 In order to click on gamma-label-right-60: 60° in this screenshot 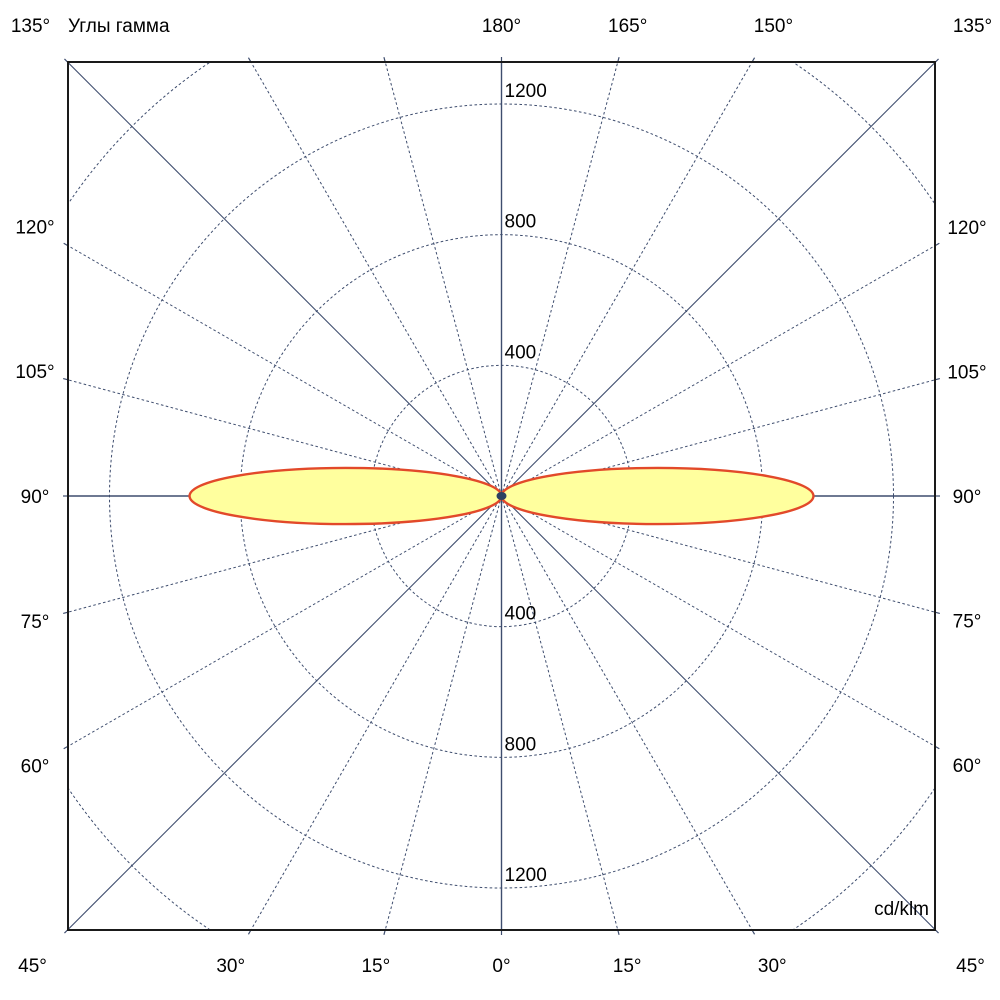, I will do `click(967, 766)`.